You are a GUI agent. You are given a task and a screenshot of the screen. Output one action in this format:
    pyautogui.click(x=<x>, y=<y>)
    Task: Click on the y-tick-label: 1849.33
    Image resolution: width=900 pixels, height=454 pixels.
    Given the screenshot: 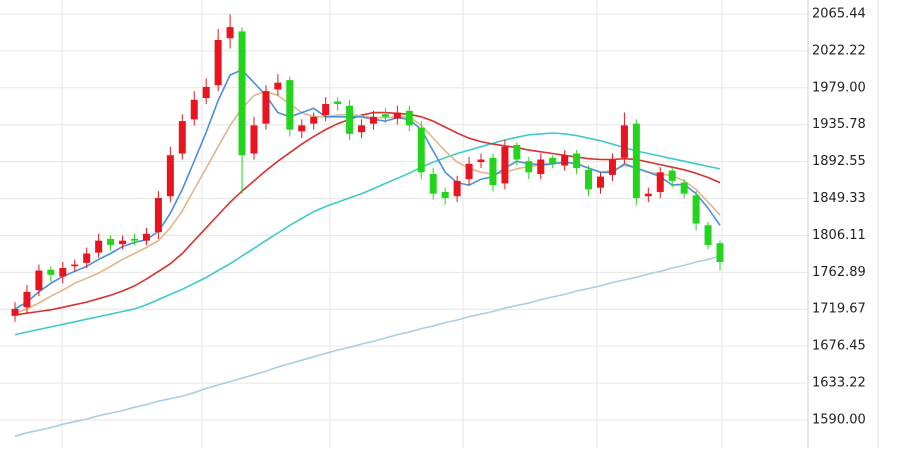 What is the action you would take?
    pyautogui.click(x=839, y=198)
    